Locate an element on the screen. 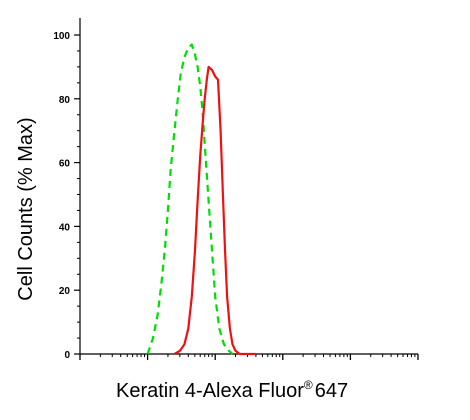 The height and width of the screenshot is (420, 470). y-tick-label: 20 is located at coordinates (65, 291).